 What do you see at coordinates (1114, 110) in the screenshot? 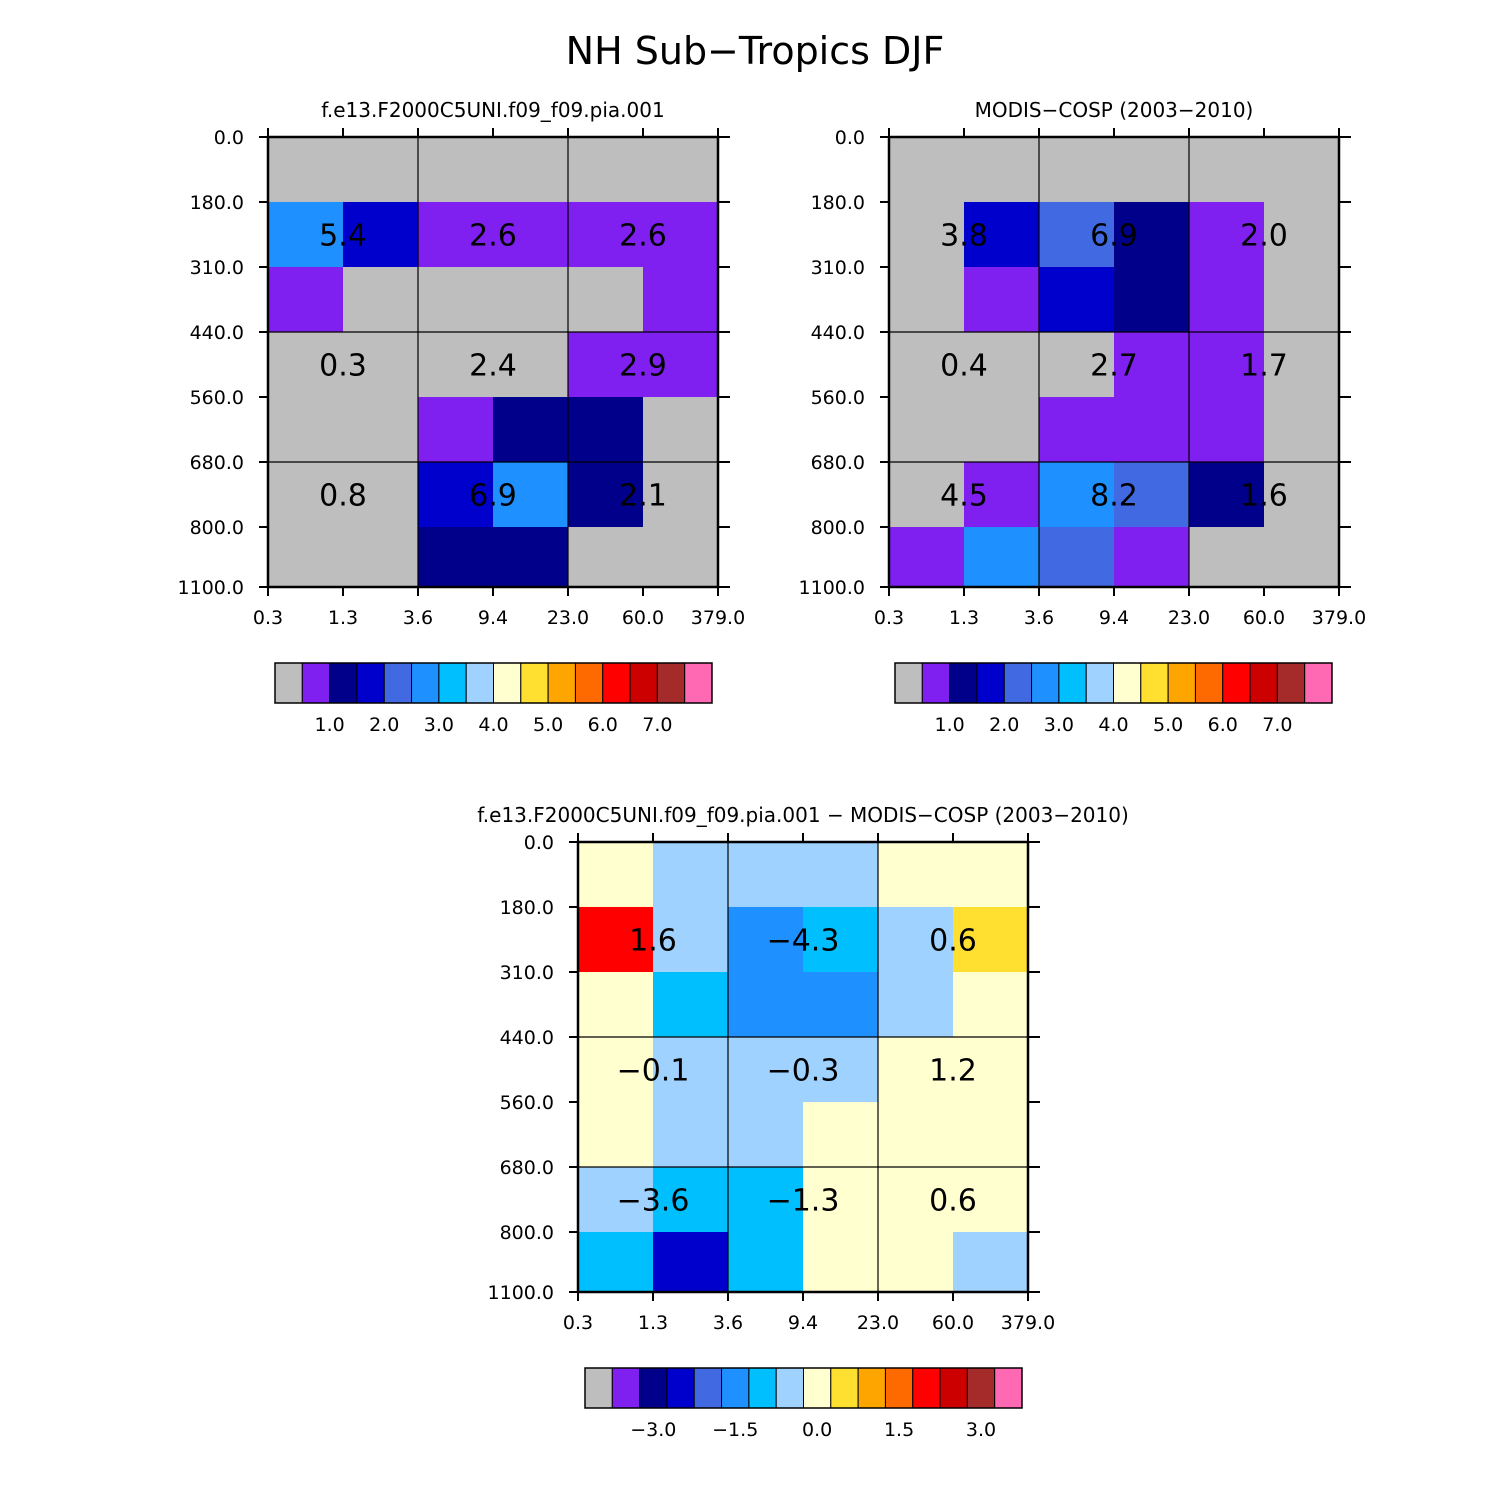
I see `panel-title: MODIS−COSP (2003−2010)` at bounding box center [1114, 110].